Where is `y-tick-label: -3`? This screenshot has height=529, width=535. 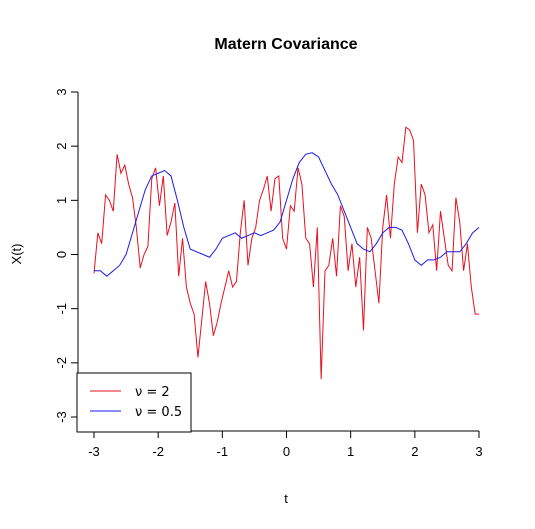 y-tick-label: -3 is located at coordinates (61, 417).